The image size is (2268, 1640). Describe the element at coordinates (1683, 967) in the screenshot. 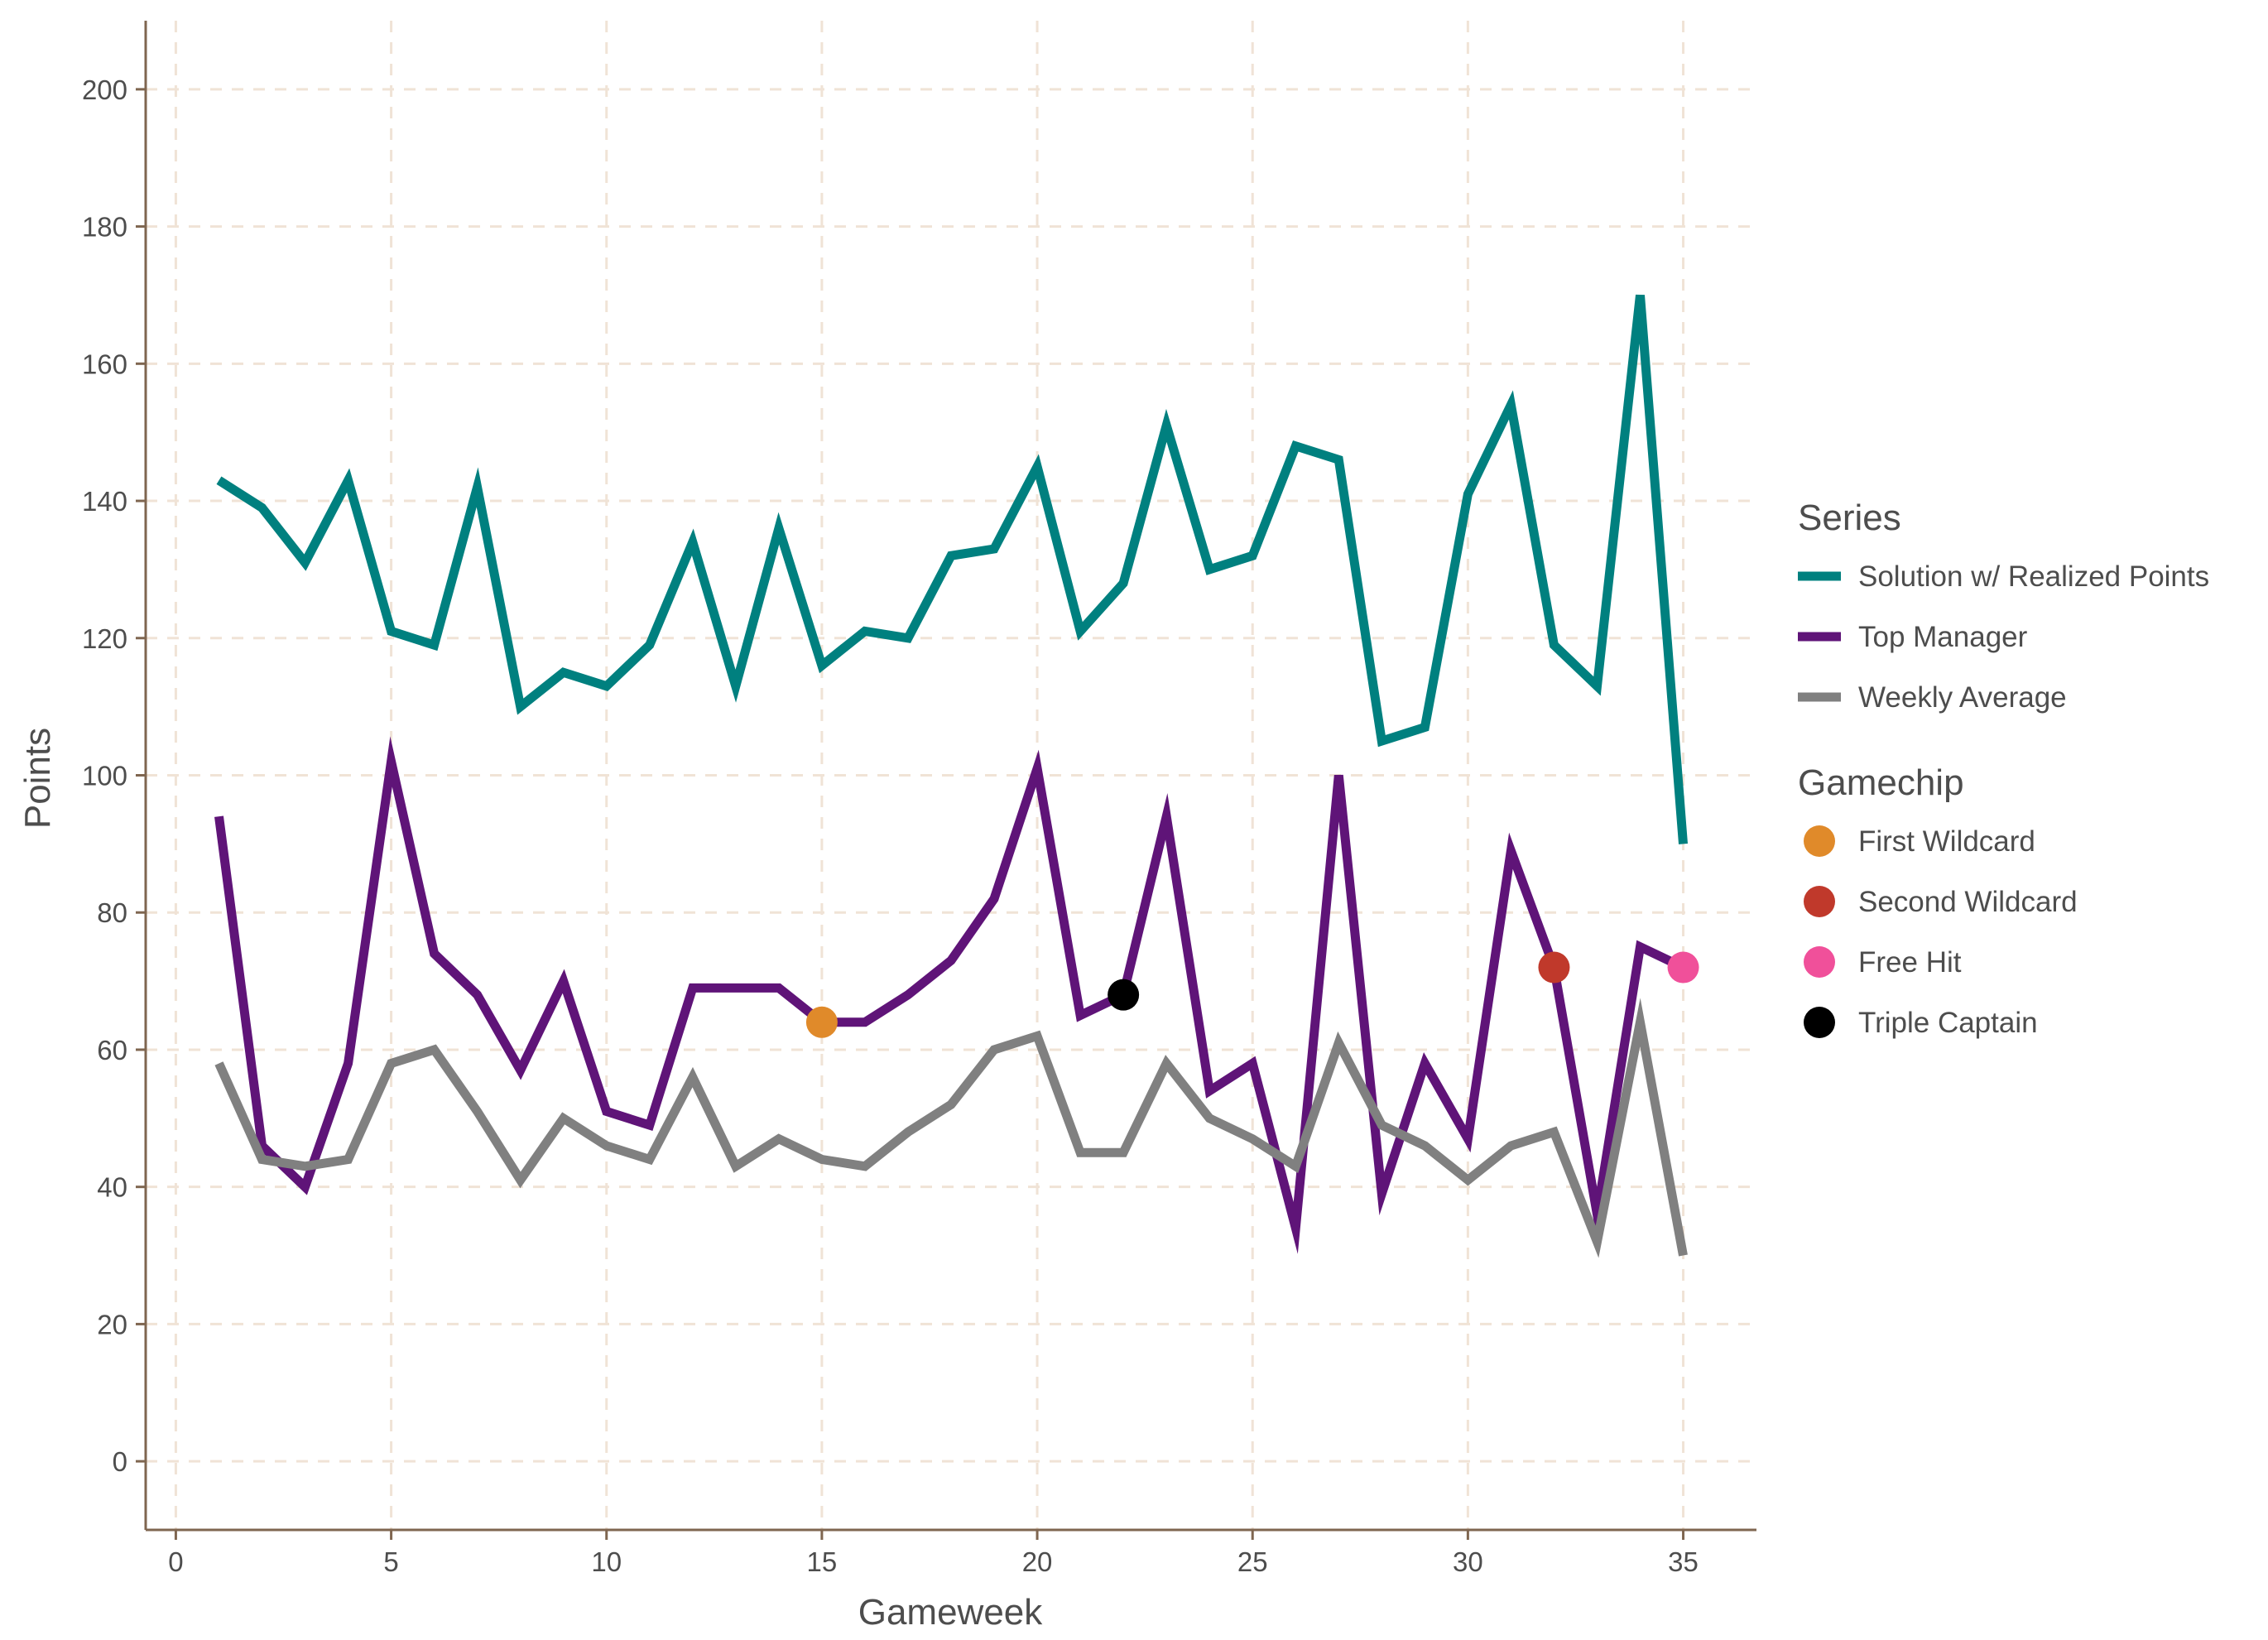

I see `gamechip-point-free-hit` at that location.